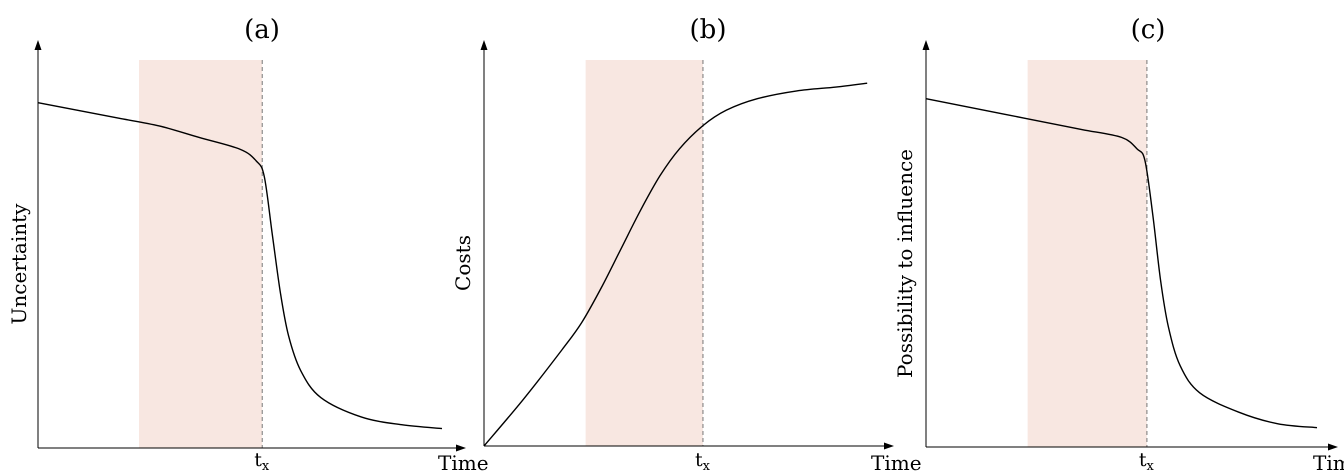  I want to click on panel-label: (a), so click(262, 30).